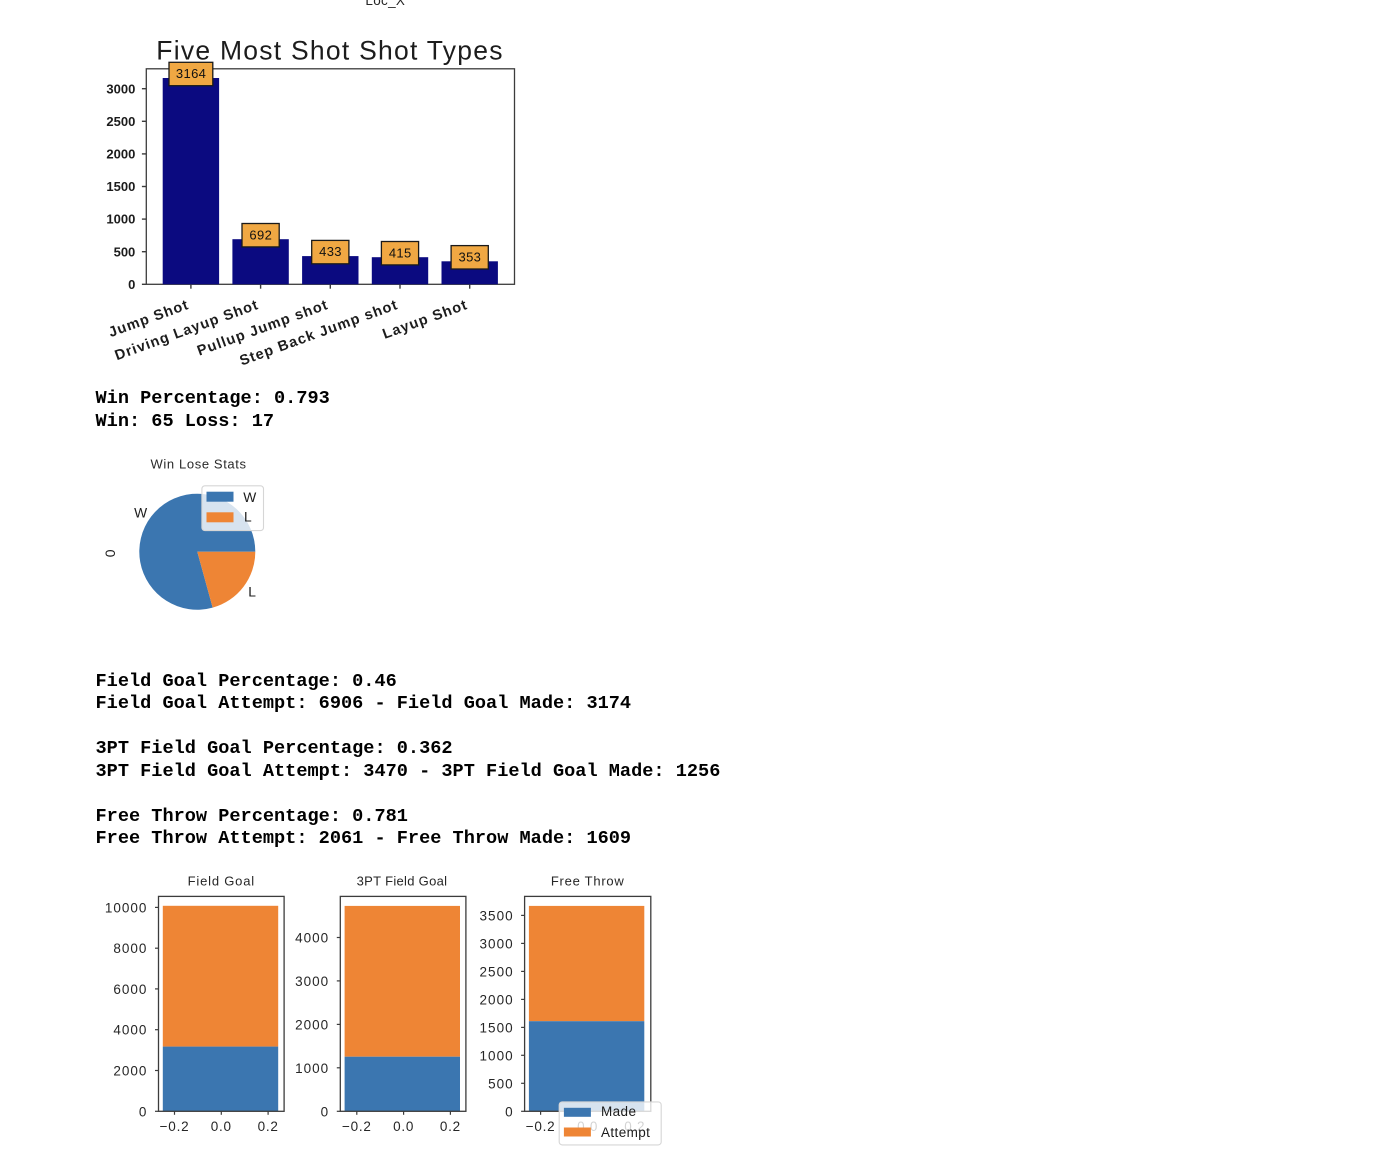  What do you see at coordinates (221, 881) in the screenshot?
I see `svg-text: Field Goal` at bounding box center [221, 881].